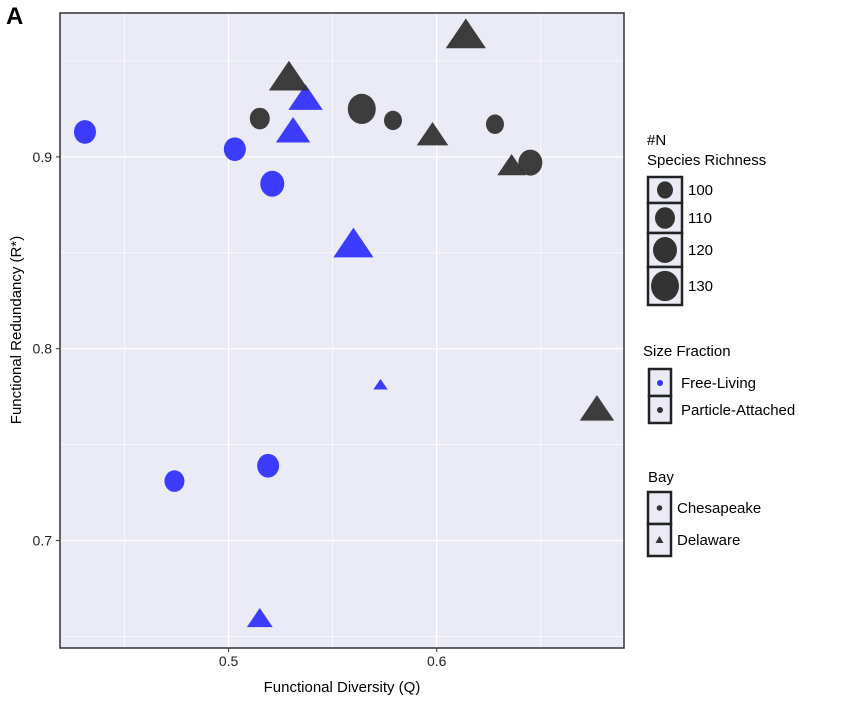 This screenshot has height=706, width=842. Describe the element at coordinates (706, 160) in the screenshot. I see `legend-richness-title-2: Species Richness` at that location.